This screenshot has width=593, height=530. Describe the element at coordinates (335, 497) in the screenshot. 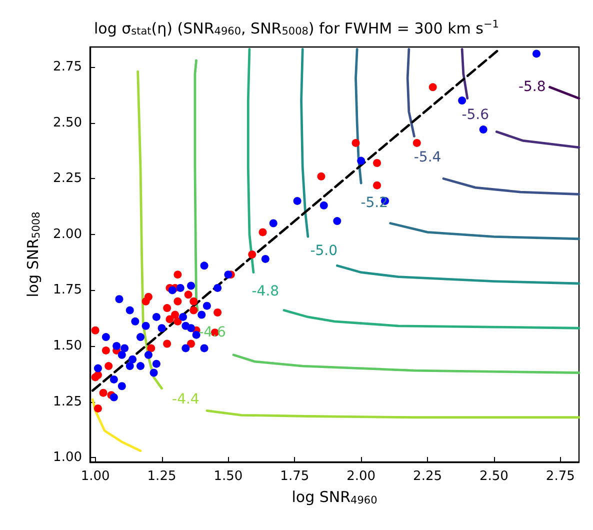

I see `x-axis-title: log SNR4960` at that location.